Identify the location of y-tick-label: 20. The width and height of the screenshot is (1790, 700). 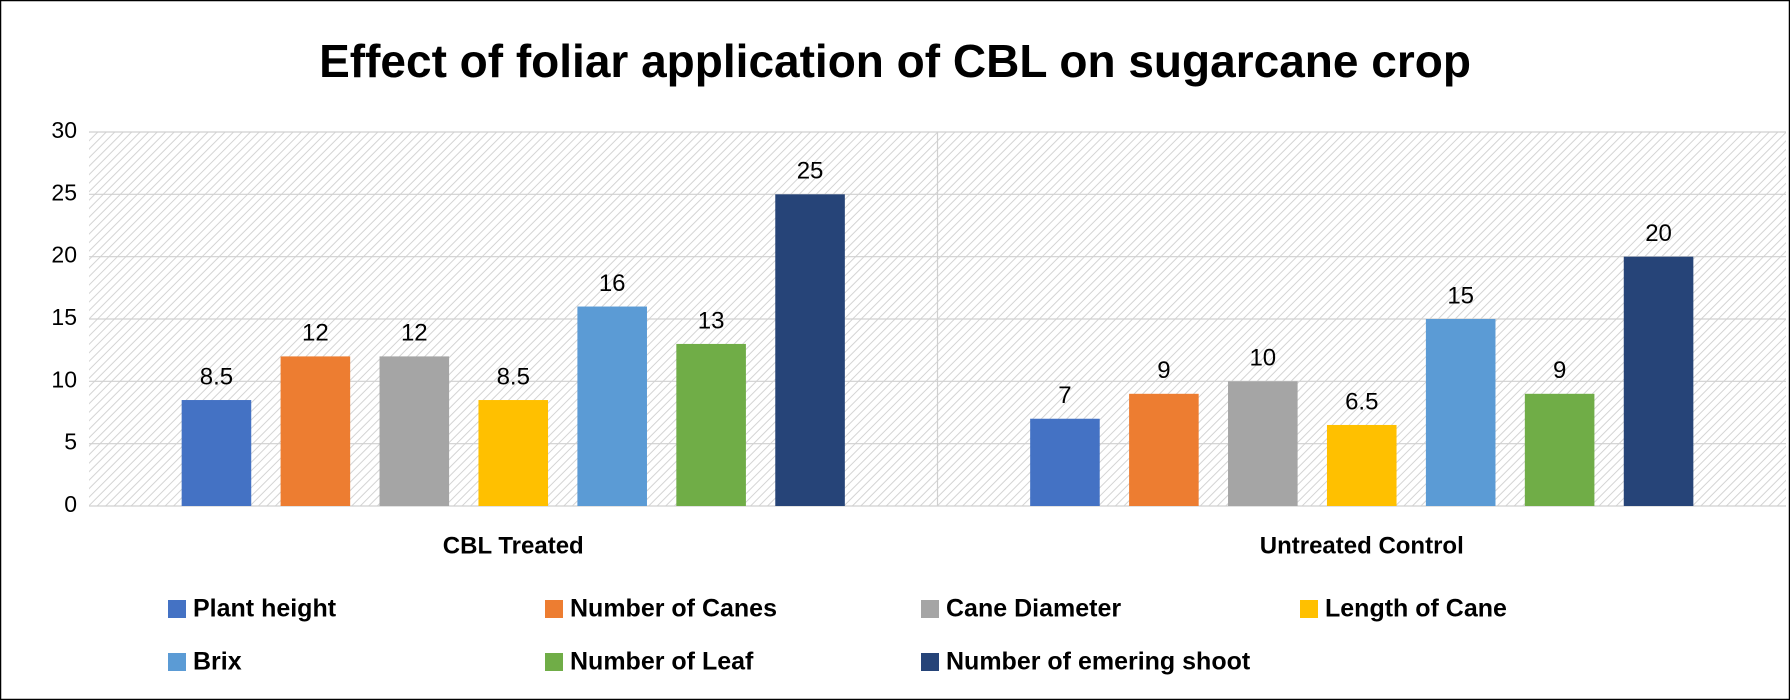
(64, 255).